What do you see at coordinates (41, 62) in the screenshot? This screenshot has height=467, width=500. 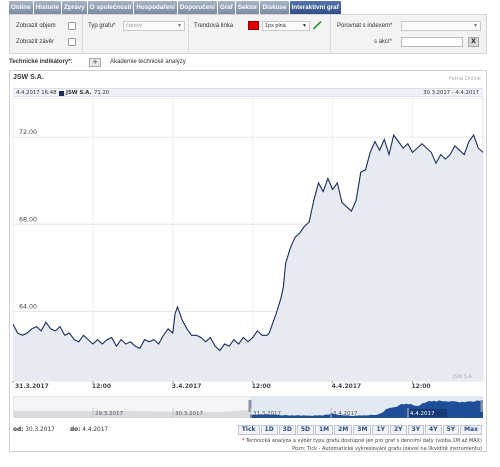 I see `technical-indicators-label: Technické indikátory*:` at bounding box center [41, 62].